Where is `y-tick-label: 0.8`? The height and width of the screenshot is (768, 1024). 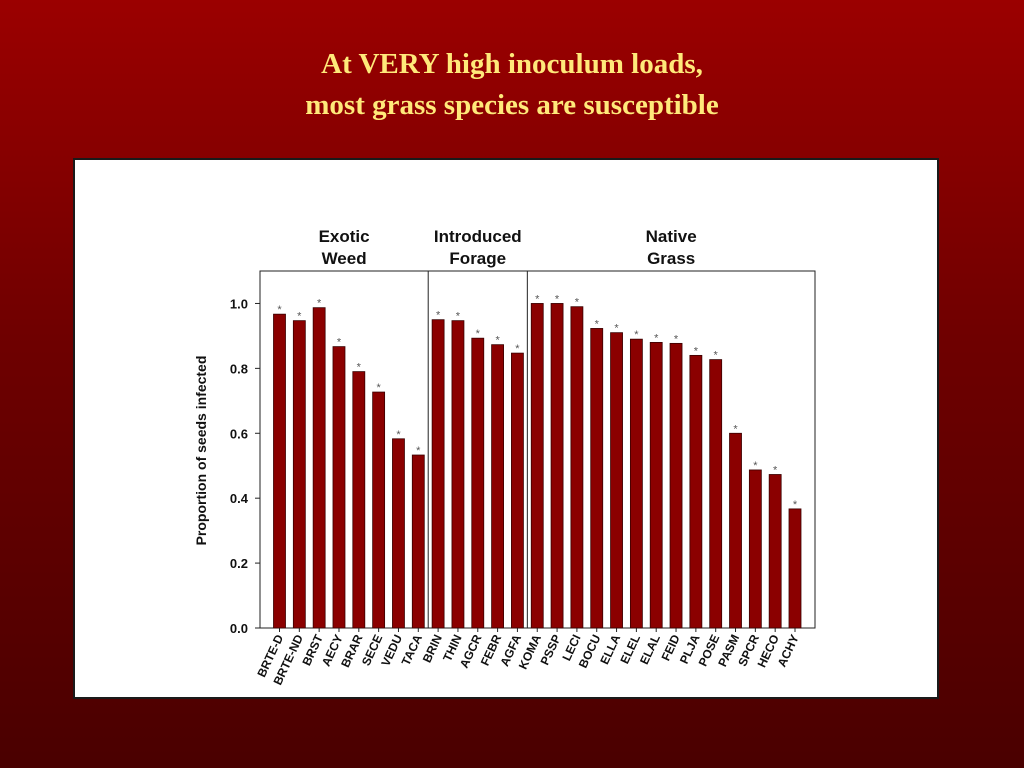
y-tick-label: 0.8 is located at coordinates (239, 368).